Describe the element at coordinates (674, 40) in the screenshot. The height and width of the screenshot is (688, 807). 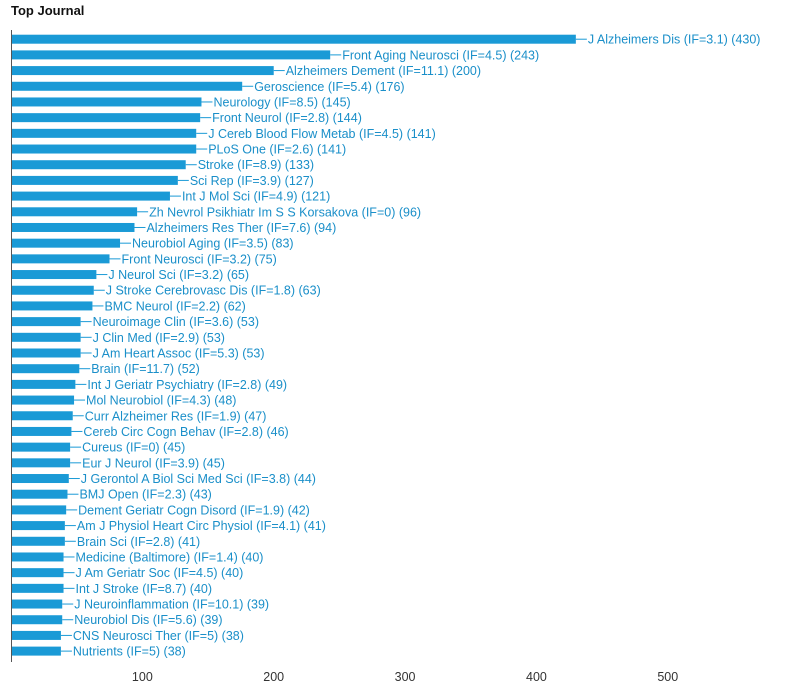
I see `bar-label: J Alzheimers Dis (IF=3.1) (430)` at that location.